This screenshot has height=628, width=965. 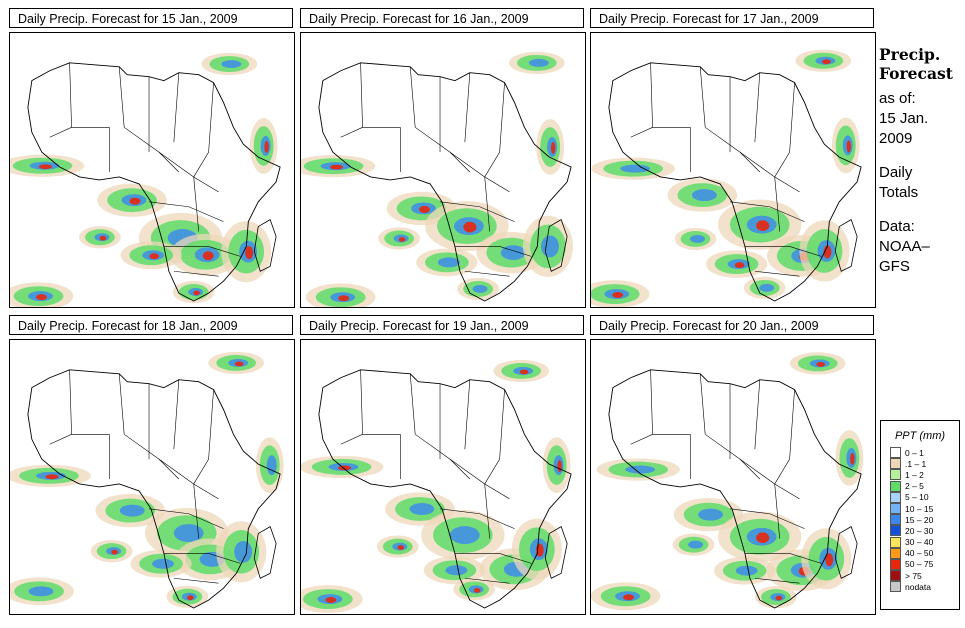 What do you see at coordinates (924, 576) in the screenshot?
I see `legend-item: > 75` at bounding box center [924, 576].